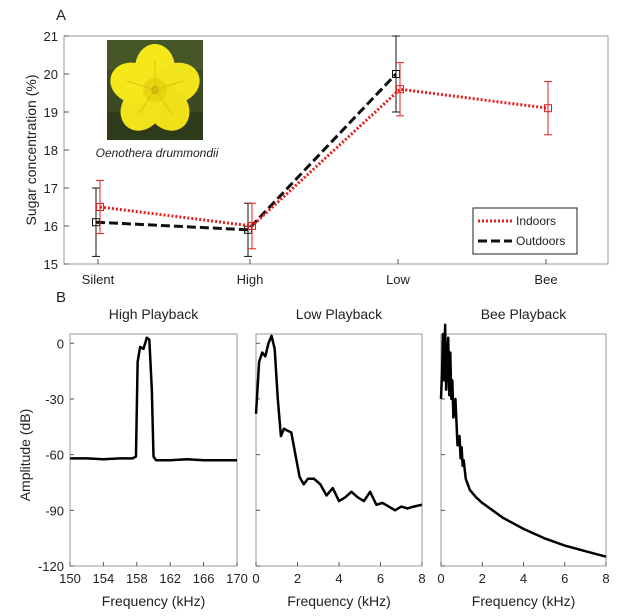 Image resolution: width=634 pixels, height=616 pixels. Describe the element at coordinates (61, 297) in the screenshot. I see `panel-label-b: B` at that location.